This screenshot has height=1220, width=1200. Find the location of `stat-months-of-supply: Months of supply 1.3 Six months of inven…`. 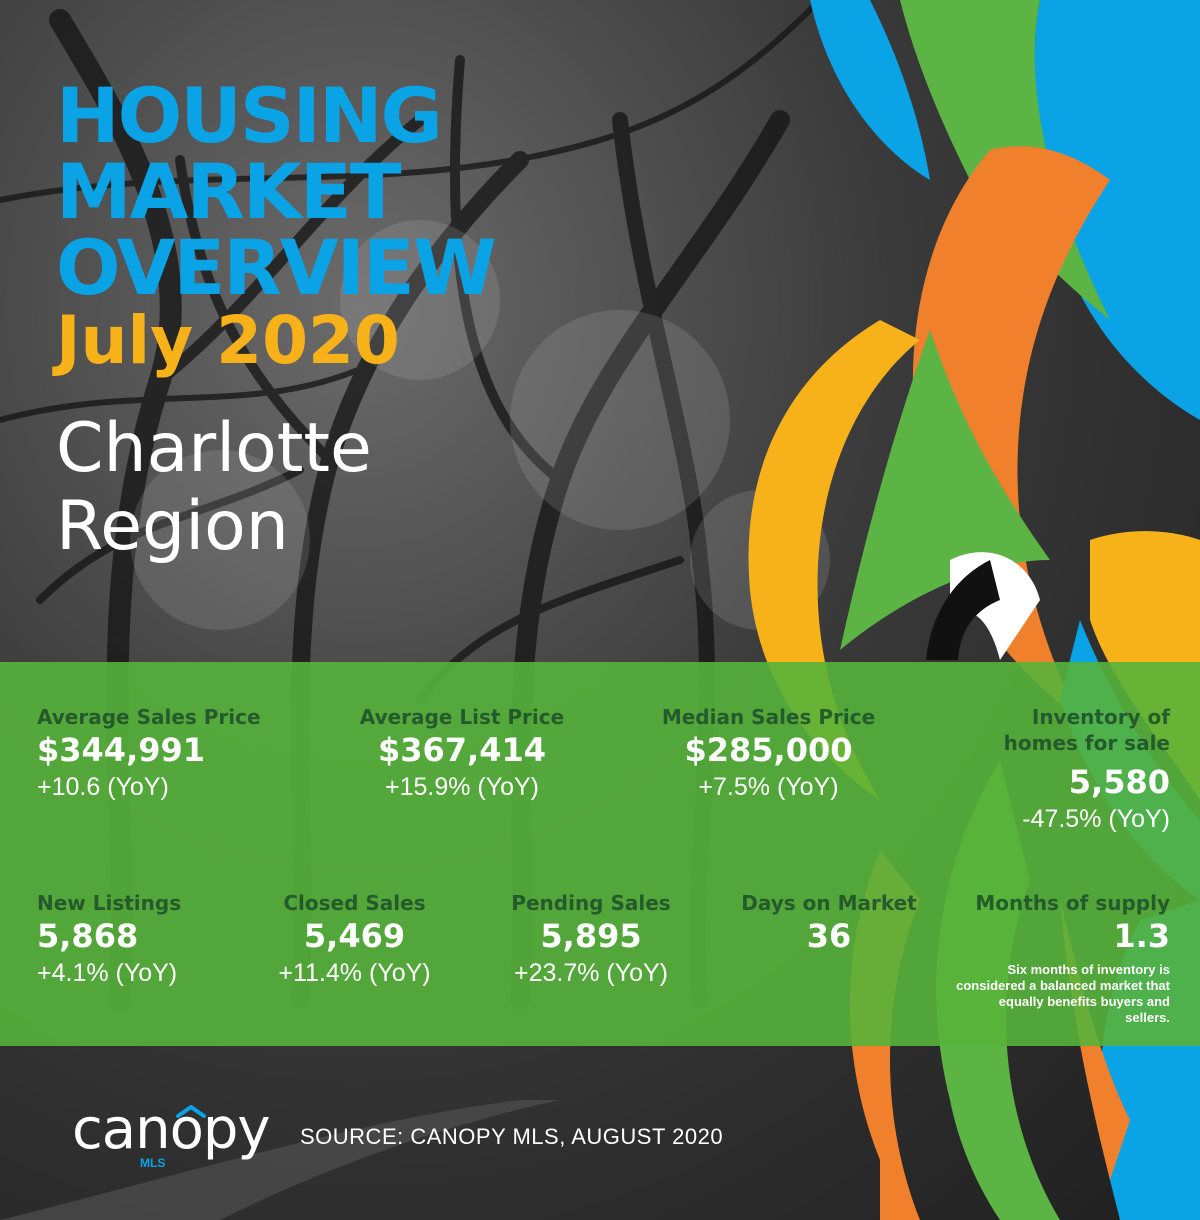

stat-months-of-supply: Months of supply 1.3 Six months of inven… is located at coordinates (1062, 958).